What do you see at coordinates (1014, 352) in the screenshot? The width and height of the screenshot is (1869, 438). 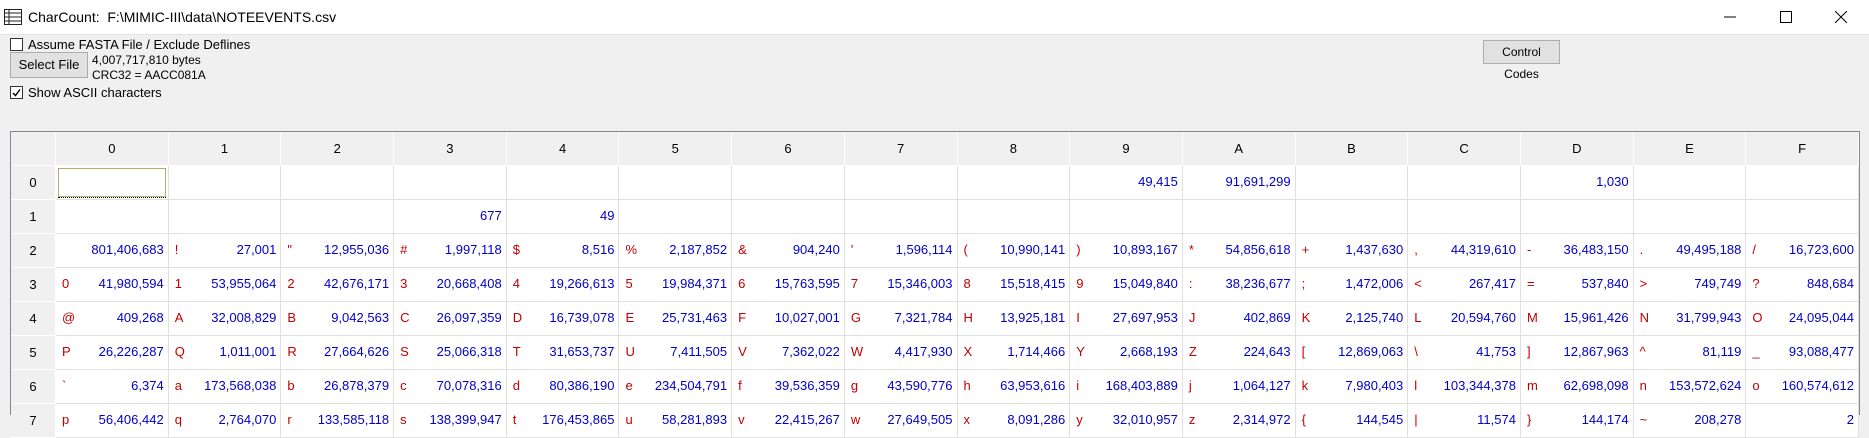 I see `grid-cell: X 1,714,466` at bounding box center [1014, 352].